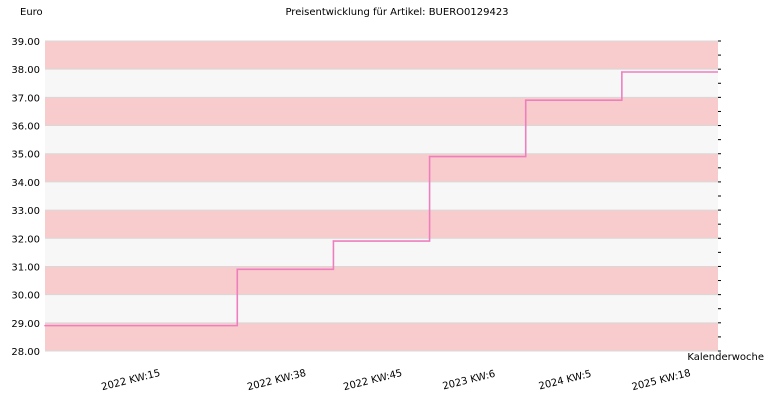  Describe the element at coordinates (25, 211) in the screenshot. I see `y-tick-label: 33.00` at that location.